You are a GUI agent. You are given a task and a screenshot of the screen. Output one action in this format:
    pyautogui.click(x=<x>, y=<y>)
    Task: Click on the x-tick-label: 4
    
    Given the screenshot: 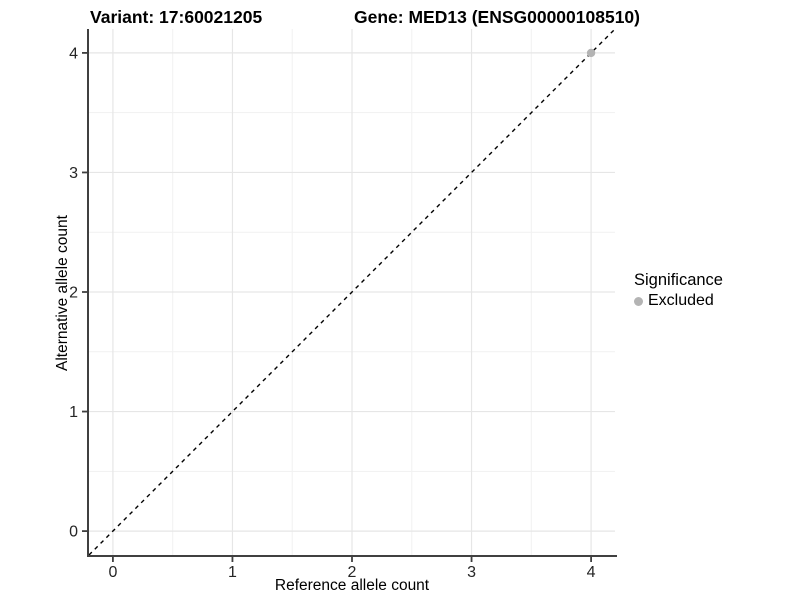 What is the action you would take?
    pyautogui.click(x=591, y=572)
    